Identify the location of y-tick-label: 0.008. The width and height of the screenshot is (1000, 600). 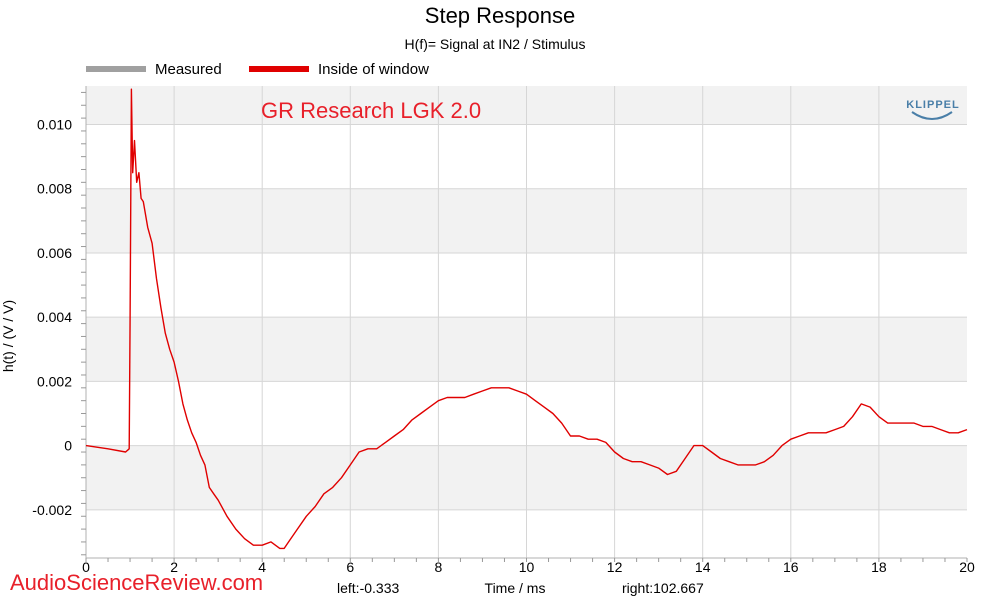
(54, 189).